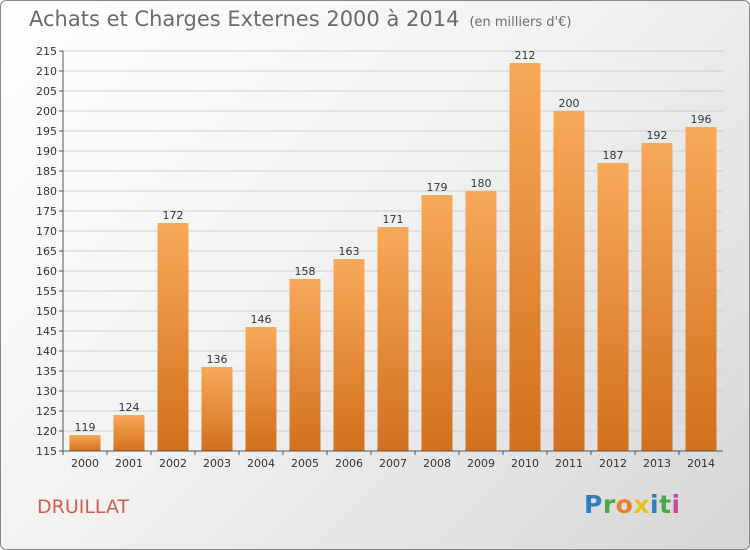 The height and width of the screenshot is (550, 750). I want to click on value-label: 192, so click(657, 135).